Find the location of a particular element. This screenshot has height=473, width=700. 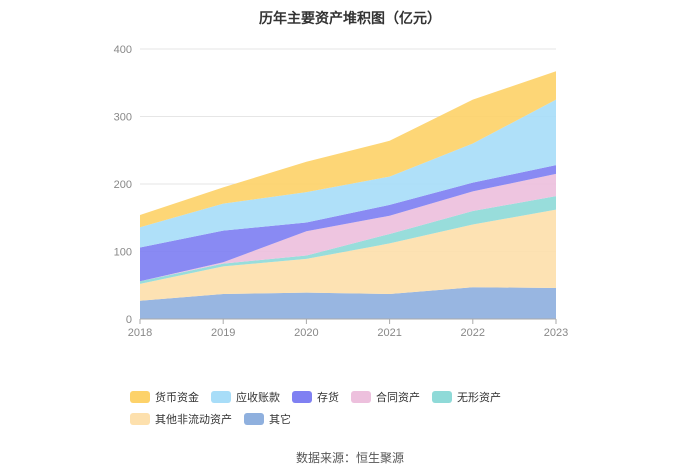

legend-item: 无形资产 is located at coordinates (466, 397).